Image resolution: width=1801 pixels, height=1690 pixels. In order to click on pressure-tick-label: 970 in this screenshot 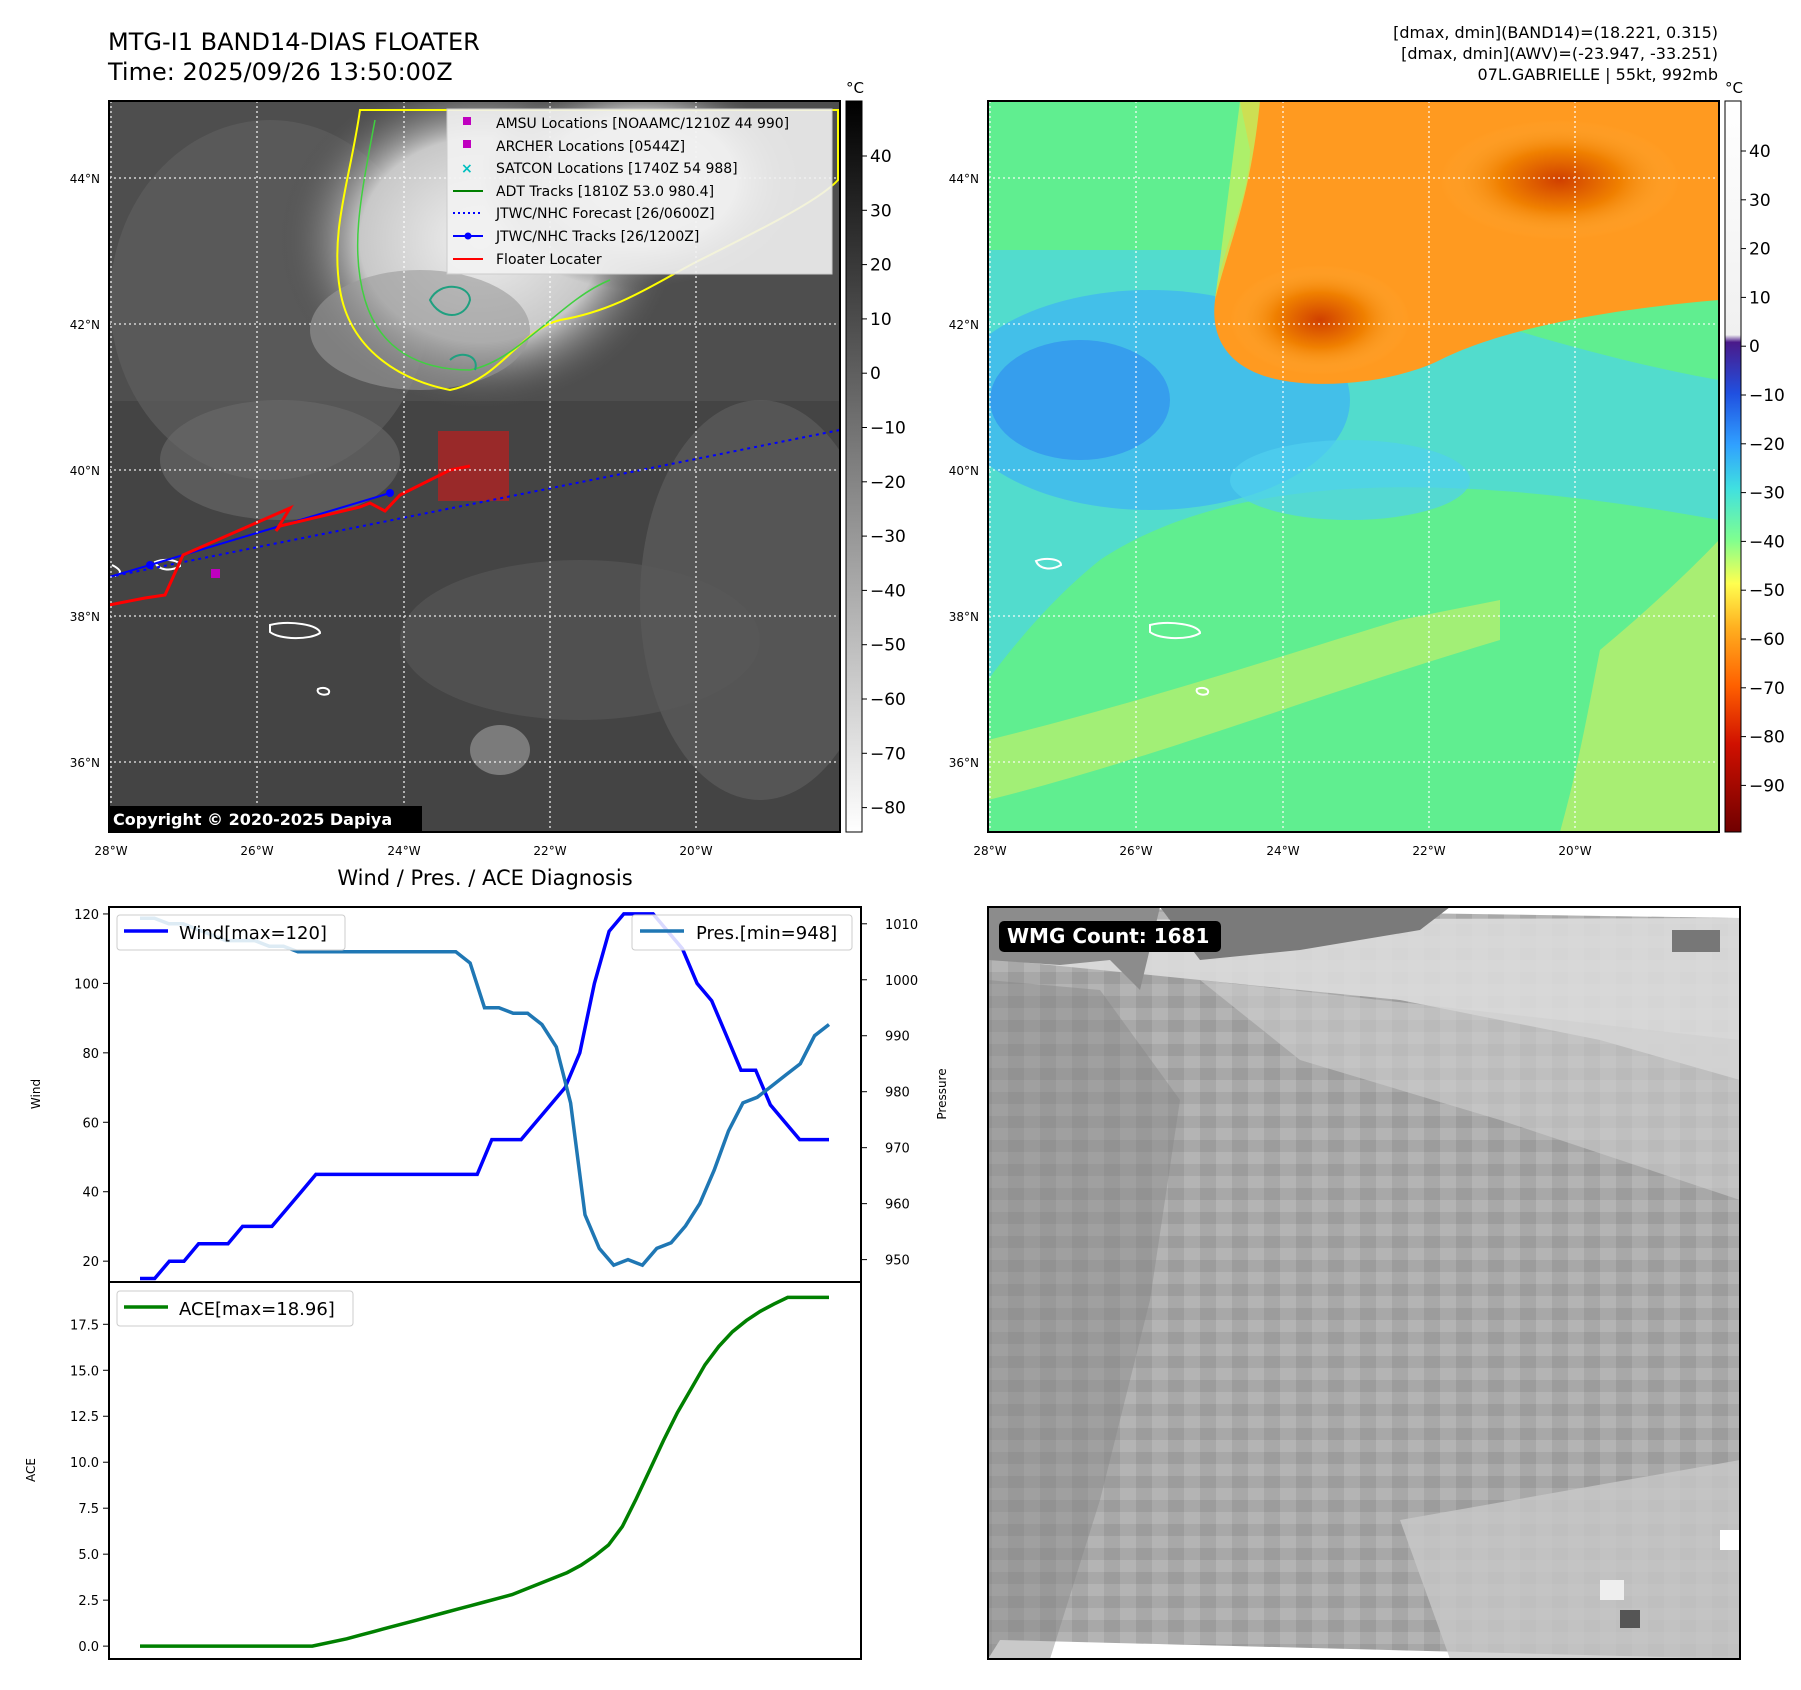, I will do `click(897, 1149)`.